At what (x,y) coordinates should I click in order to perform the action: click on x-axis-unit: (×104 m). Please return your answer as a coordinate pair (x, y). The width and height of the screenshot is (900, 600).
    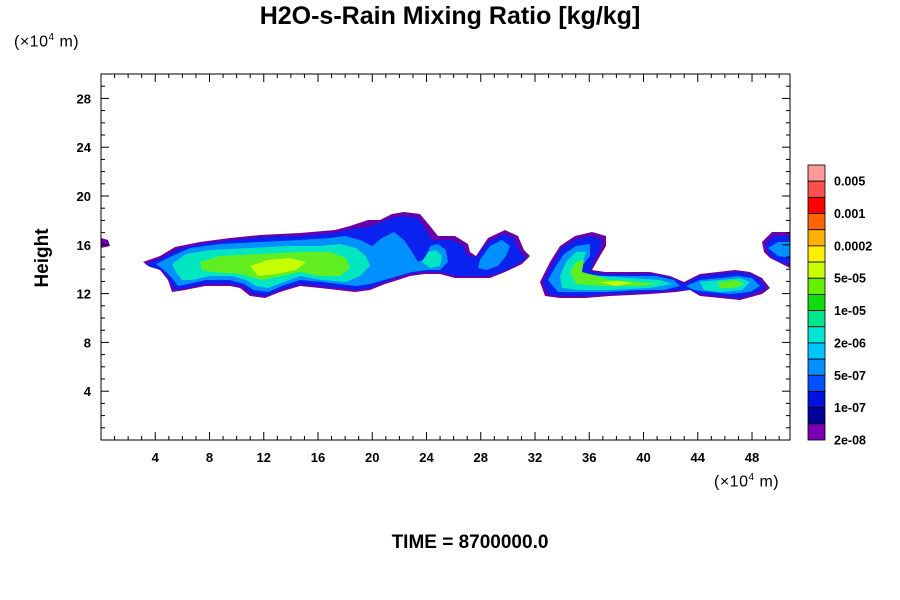
    Looking at the image, I should click on (747, 481).